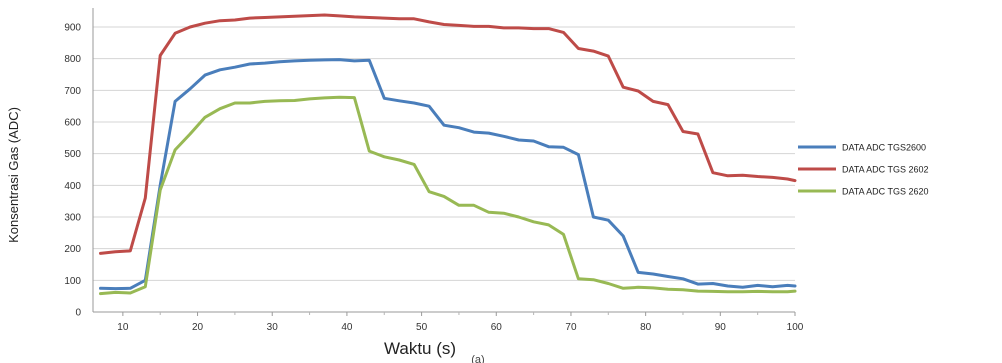 The width and height of the screenshot is (1002, 363). What do you see at coordinates (72, 186) in the screenshot?
I see `y-tick-label: 400` at bounding box center [72, 186].